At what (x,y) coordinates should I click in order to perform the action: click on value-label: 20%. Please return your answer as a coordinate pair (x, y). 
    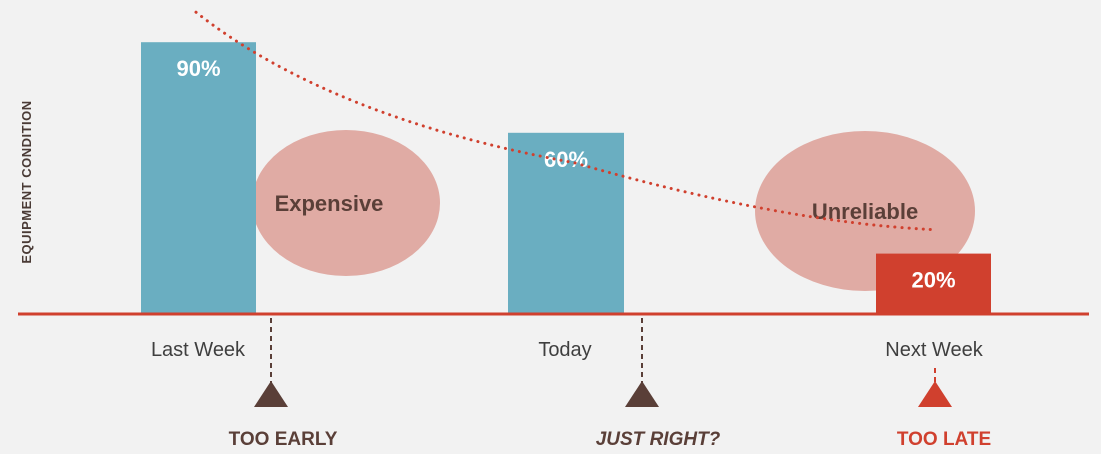
    Looking at the image, I should click on (933, 280).